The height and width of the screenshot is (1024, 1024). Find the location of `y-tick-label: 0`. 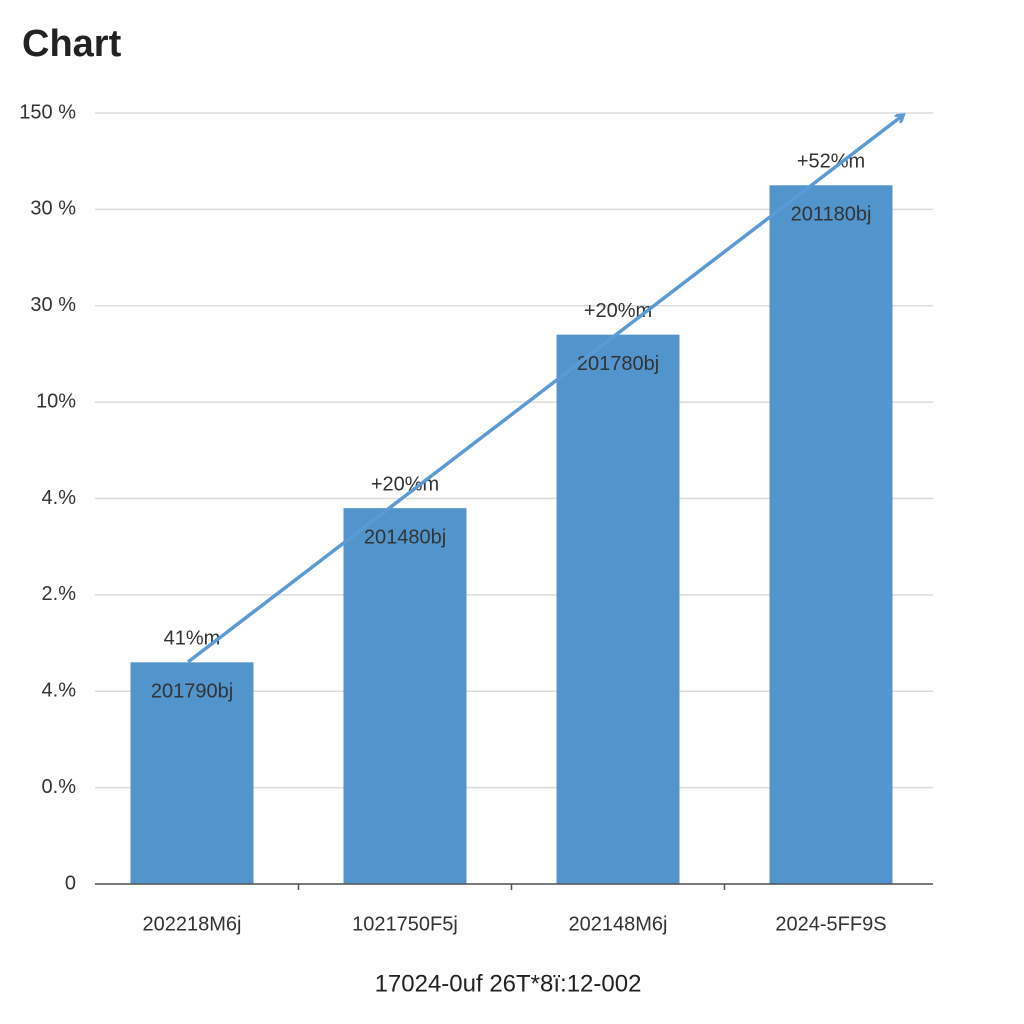

y-tick-label: 0 is located at coordinates (70, 883).